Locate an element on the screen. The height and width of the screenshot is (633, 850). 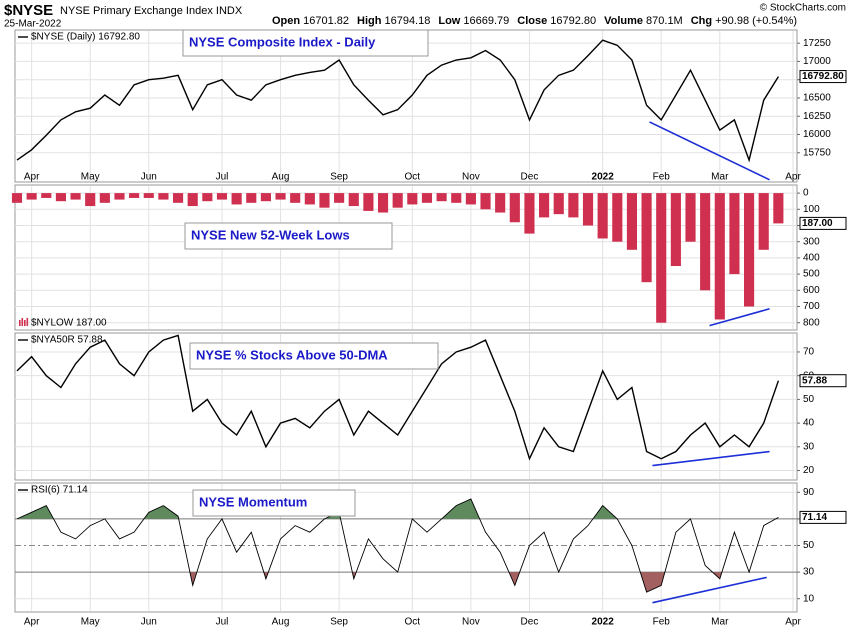
date: 25-Mar-2022 is located at coordinates (33, 24).